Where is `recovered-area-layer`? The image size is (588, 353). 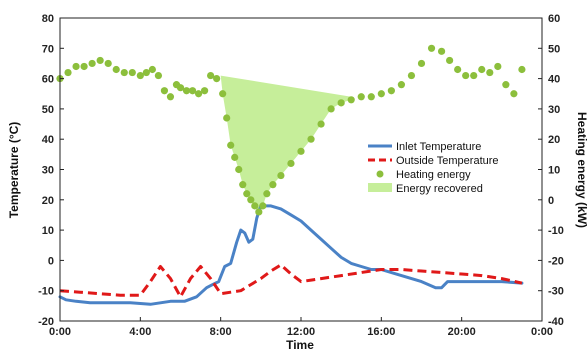
recovered-area-layer is located at coordinates (286, 143).